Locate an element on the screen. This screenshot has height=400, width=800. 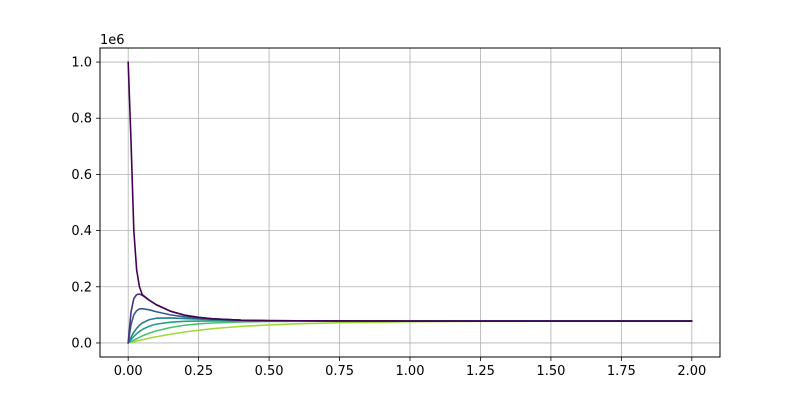
x-tick-label: 0.75 is located at coordinates (339, 371).